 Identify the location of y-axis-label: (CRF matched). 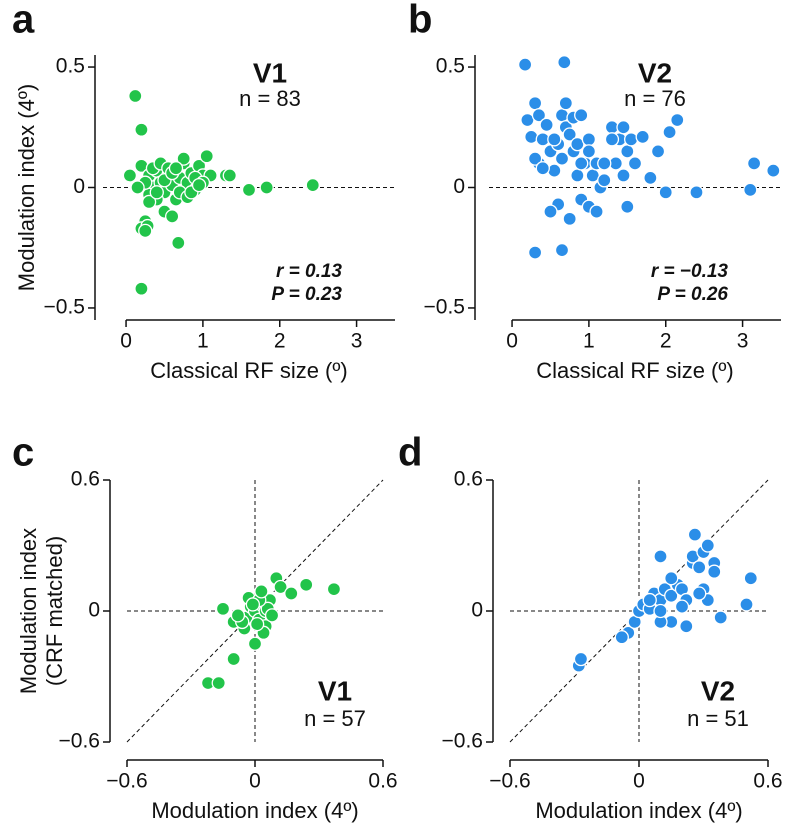
(54, 611).